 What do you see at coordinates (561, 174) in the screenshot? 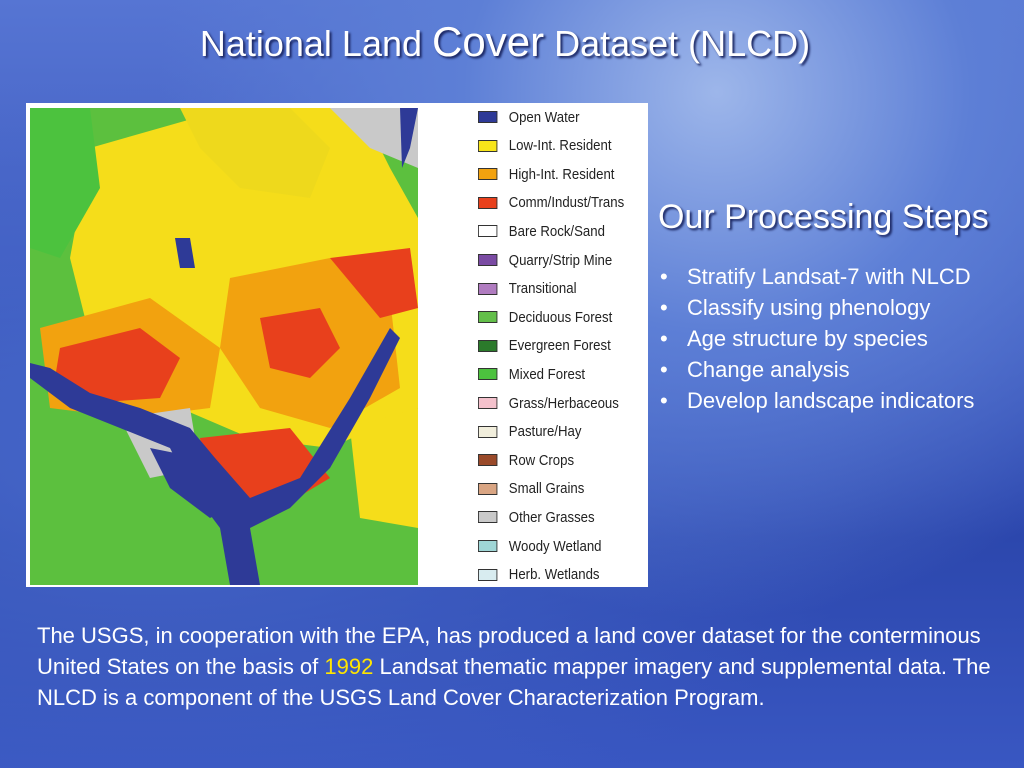
I see `legend-label: High-Int. Resident` at bounding box center [561, 174].